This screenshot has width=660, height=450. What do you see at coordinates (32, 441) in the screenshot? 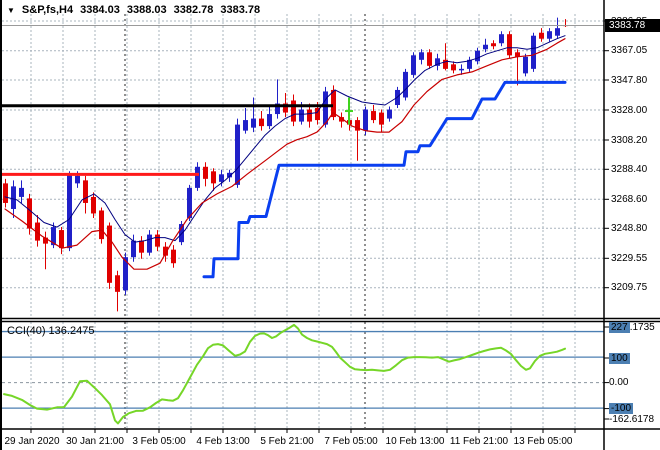
I see `time-axis-label: 29 Jan 2020` at bounding box center [32, 441].